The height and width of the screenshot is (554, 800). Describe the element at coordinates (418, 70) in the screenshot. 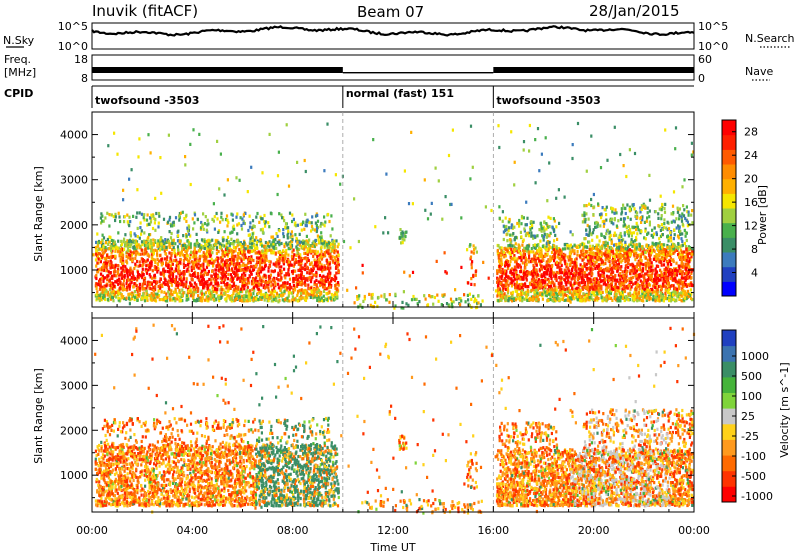

I see `freq-gap` at that location.